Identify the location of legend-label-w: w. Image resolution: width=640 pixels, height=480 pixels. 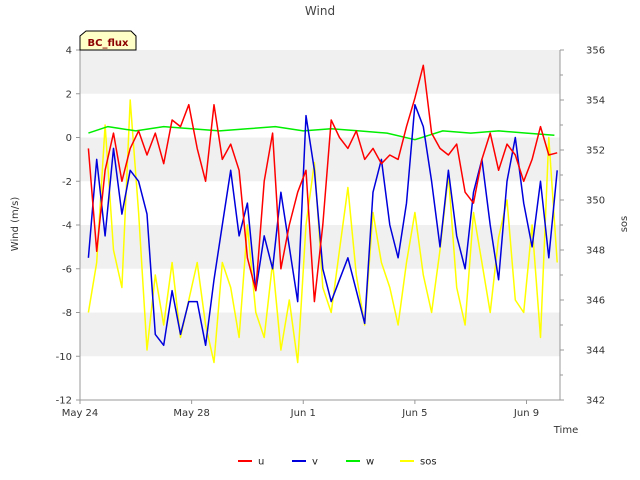
(370, 462).